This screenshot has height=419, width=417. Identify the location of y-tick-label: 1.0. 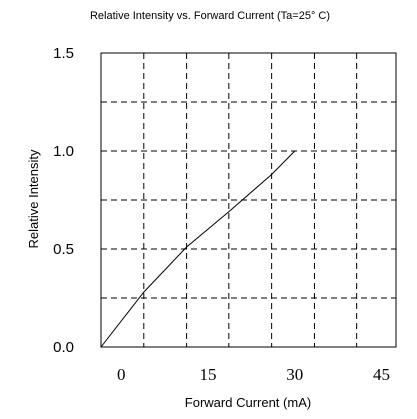
(63, 151).